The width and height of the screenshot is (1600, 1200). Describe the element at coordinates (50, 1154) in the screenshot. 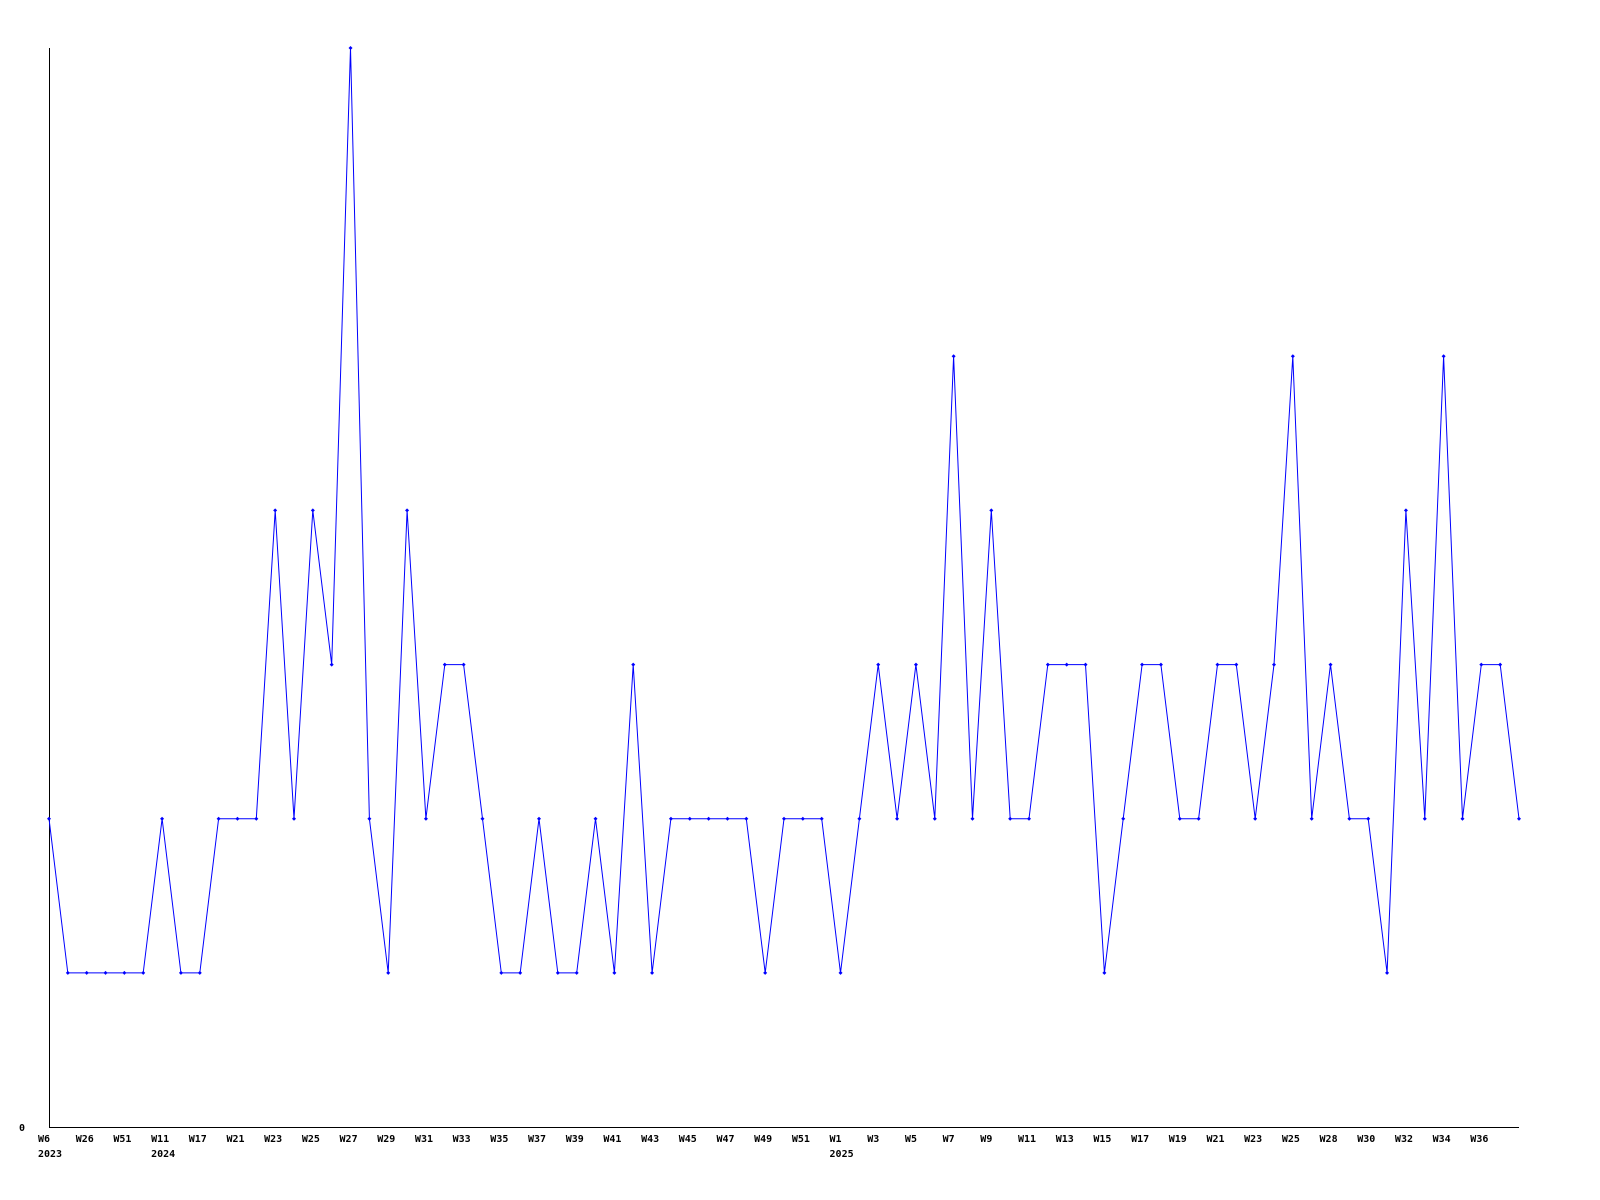

I see `year-label: 2023` at that location.